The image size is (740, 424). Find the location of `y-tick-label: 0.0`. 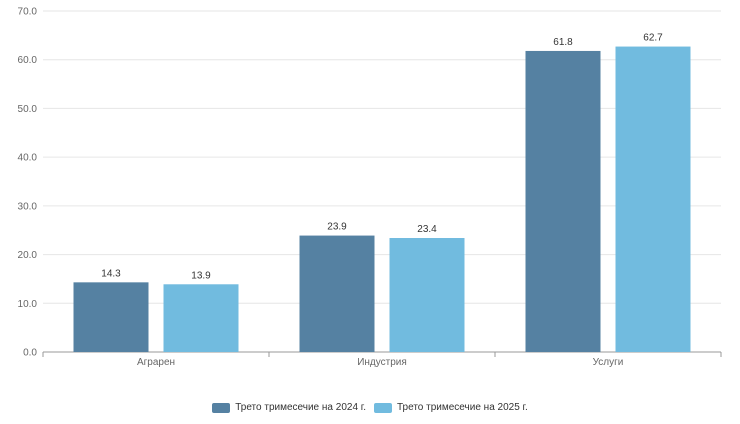

y-tick-label: 0.0 is located at coordinates (30, 353).